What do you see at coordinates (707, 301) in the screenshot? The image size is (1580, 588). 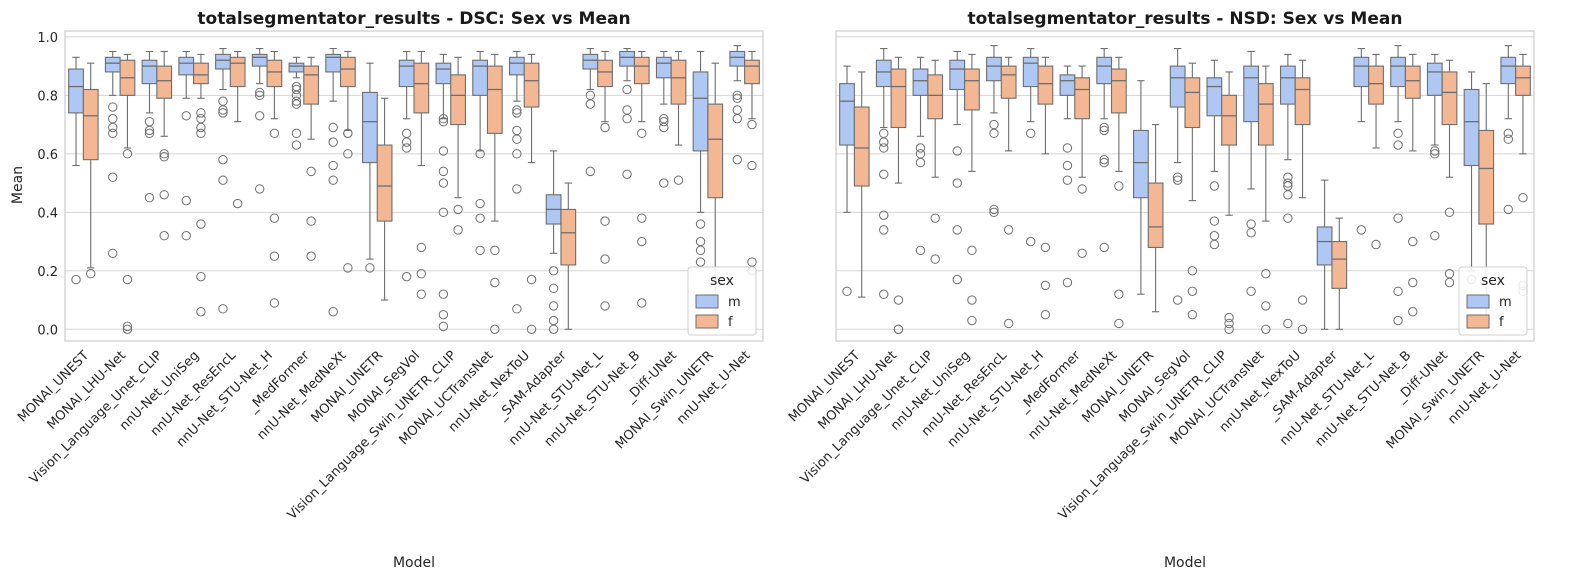 I see `legend-swatch-m` at bounding box center [707, 301].